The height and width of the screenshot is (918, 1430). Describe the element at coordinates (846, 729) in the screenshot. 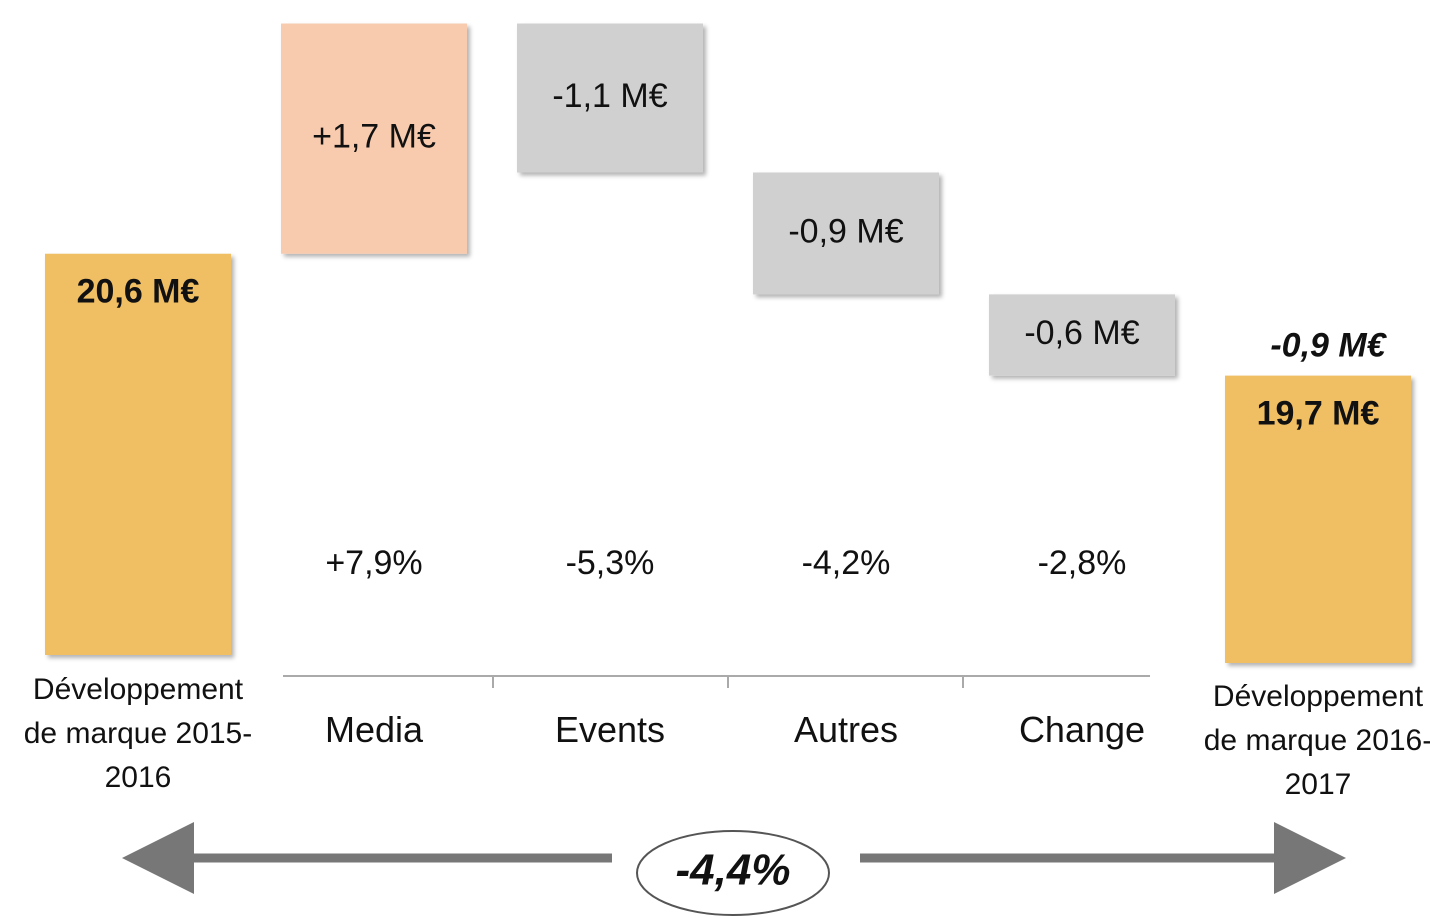

I see `x-tick-label: Autres` at that location.